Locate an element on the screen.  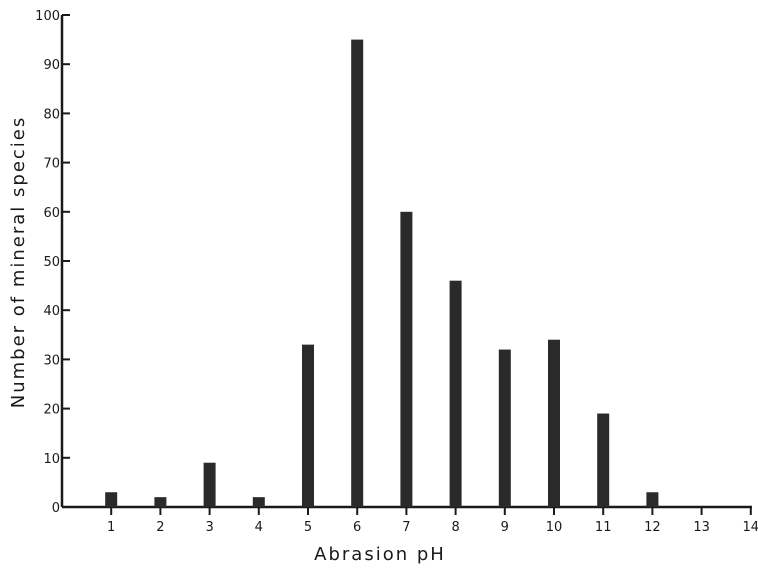
x-tick-label: 1 is located at coordinates (111, 527).